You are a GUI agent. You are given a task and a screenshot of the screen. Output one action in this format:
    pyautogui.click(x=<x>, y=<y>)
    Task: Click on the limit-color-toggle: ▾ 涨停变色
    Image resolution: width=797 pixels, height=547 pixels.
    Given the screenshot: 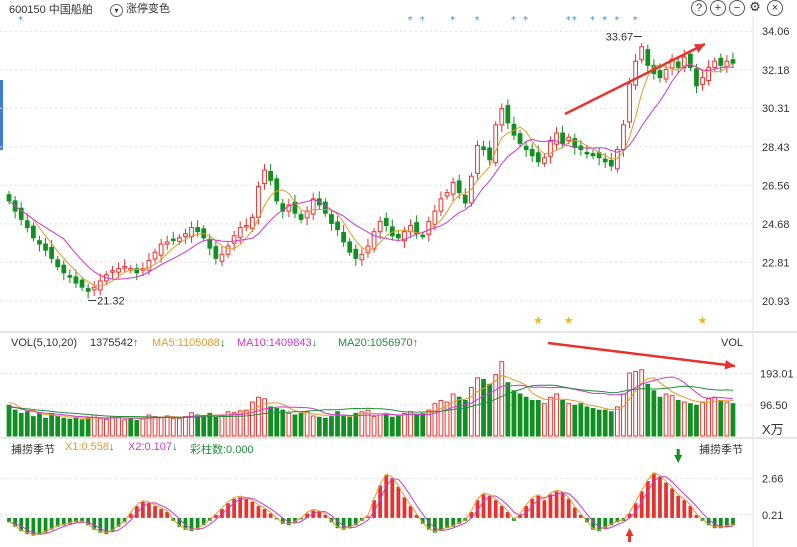 What is the action you would take?
    pyautogui.click(x=140, y=8)
    